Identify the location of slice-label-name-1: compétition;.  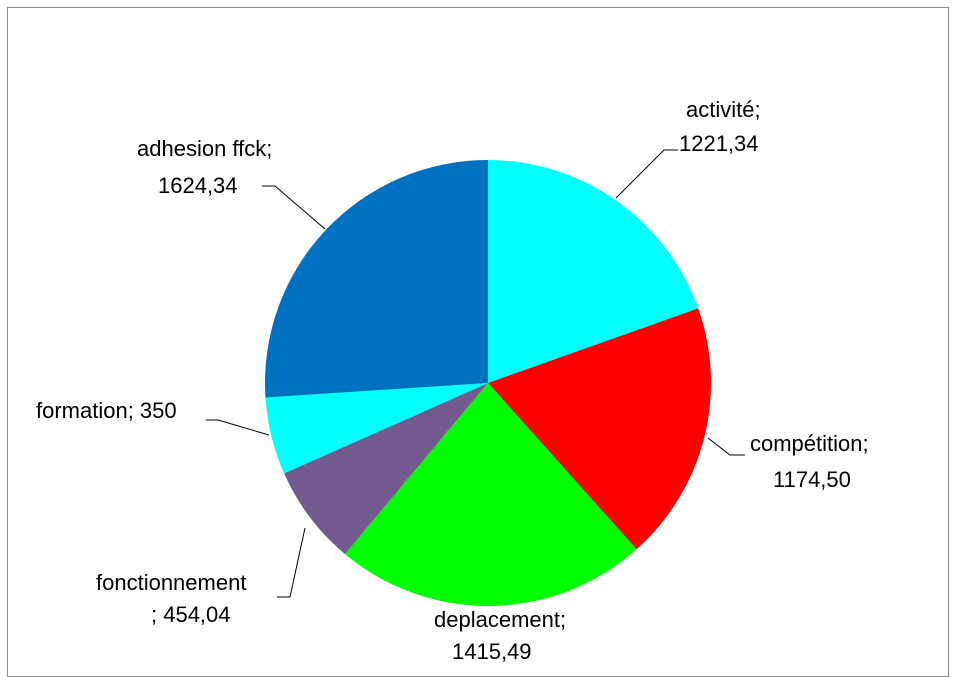
(809, 443).